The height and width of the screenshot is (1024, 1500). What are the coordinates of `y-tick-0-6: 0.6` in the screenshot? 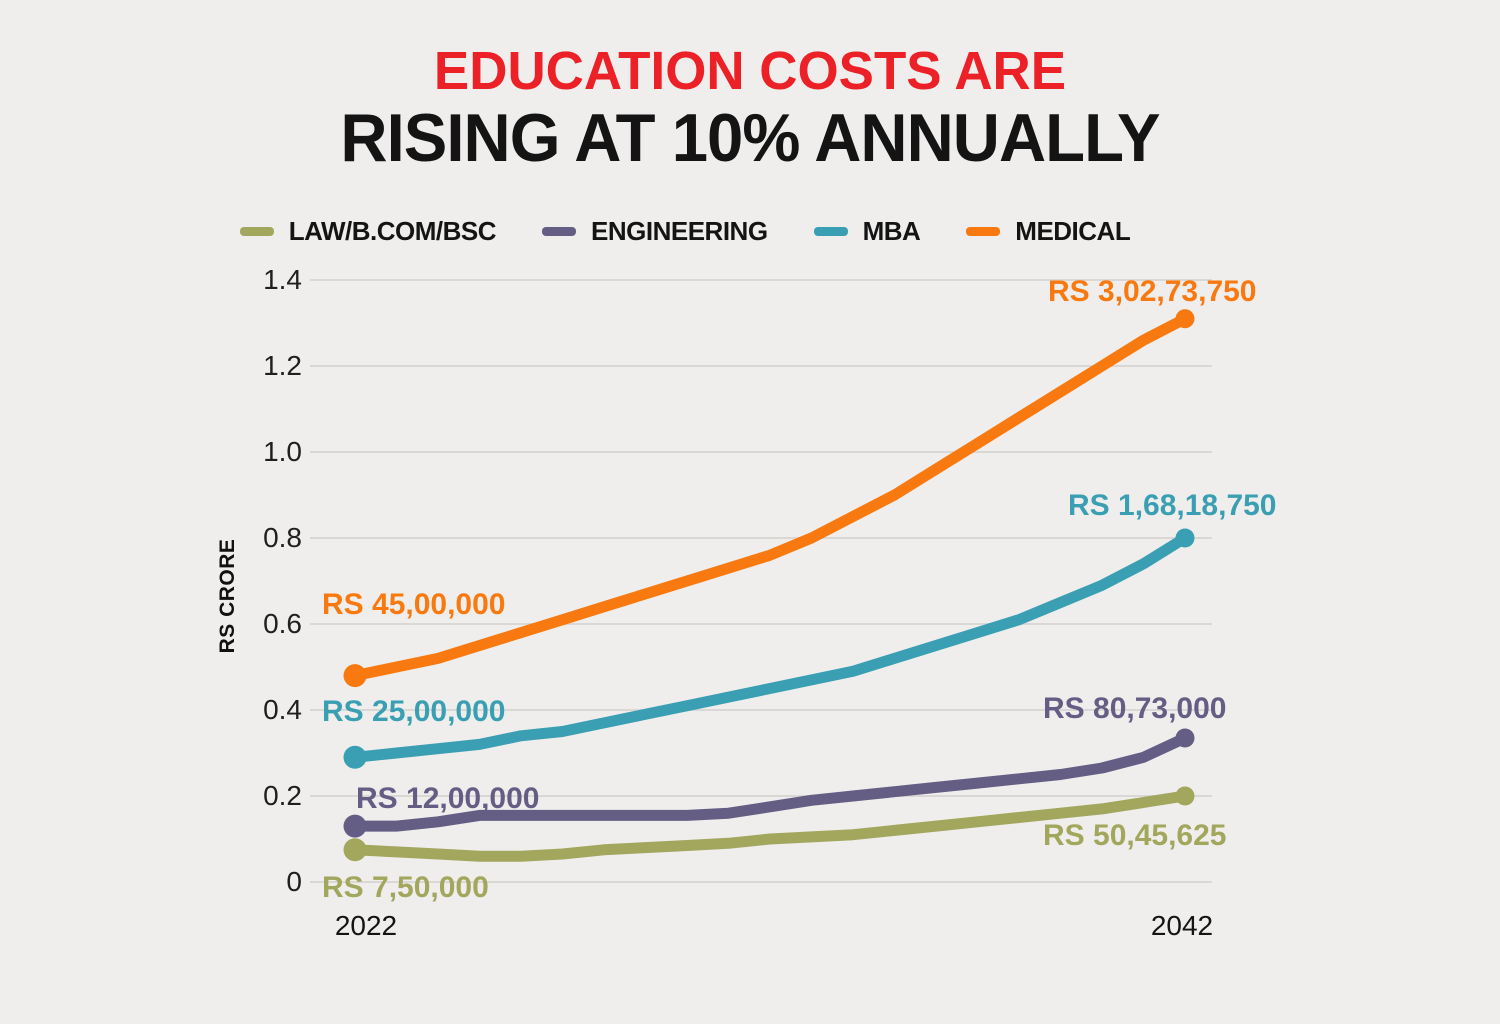 It's located at (282, 623).